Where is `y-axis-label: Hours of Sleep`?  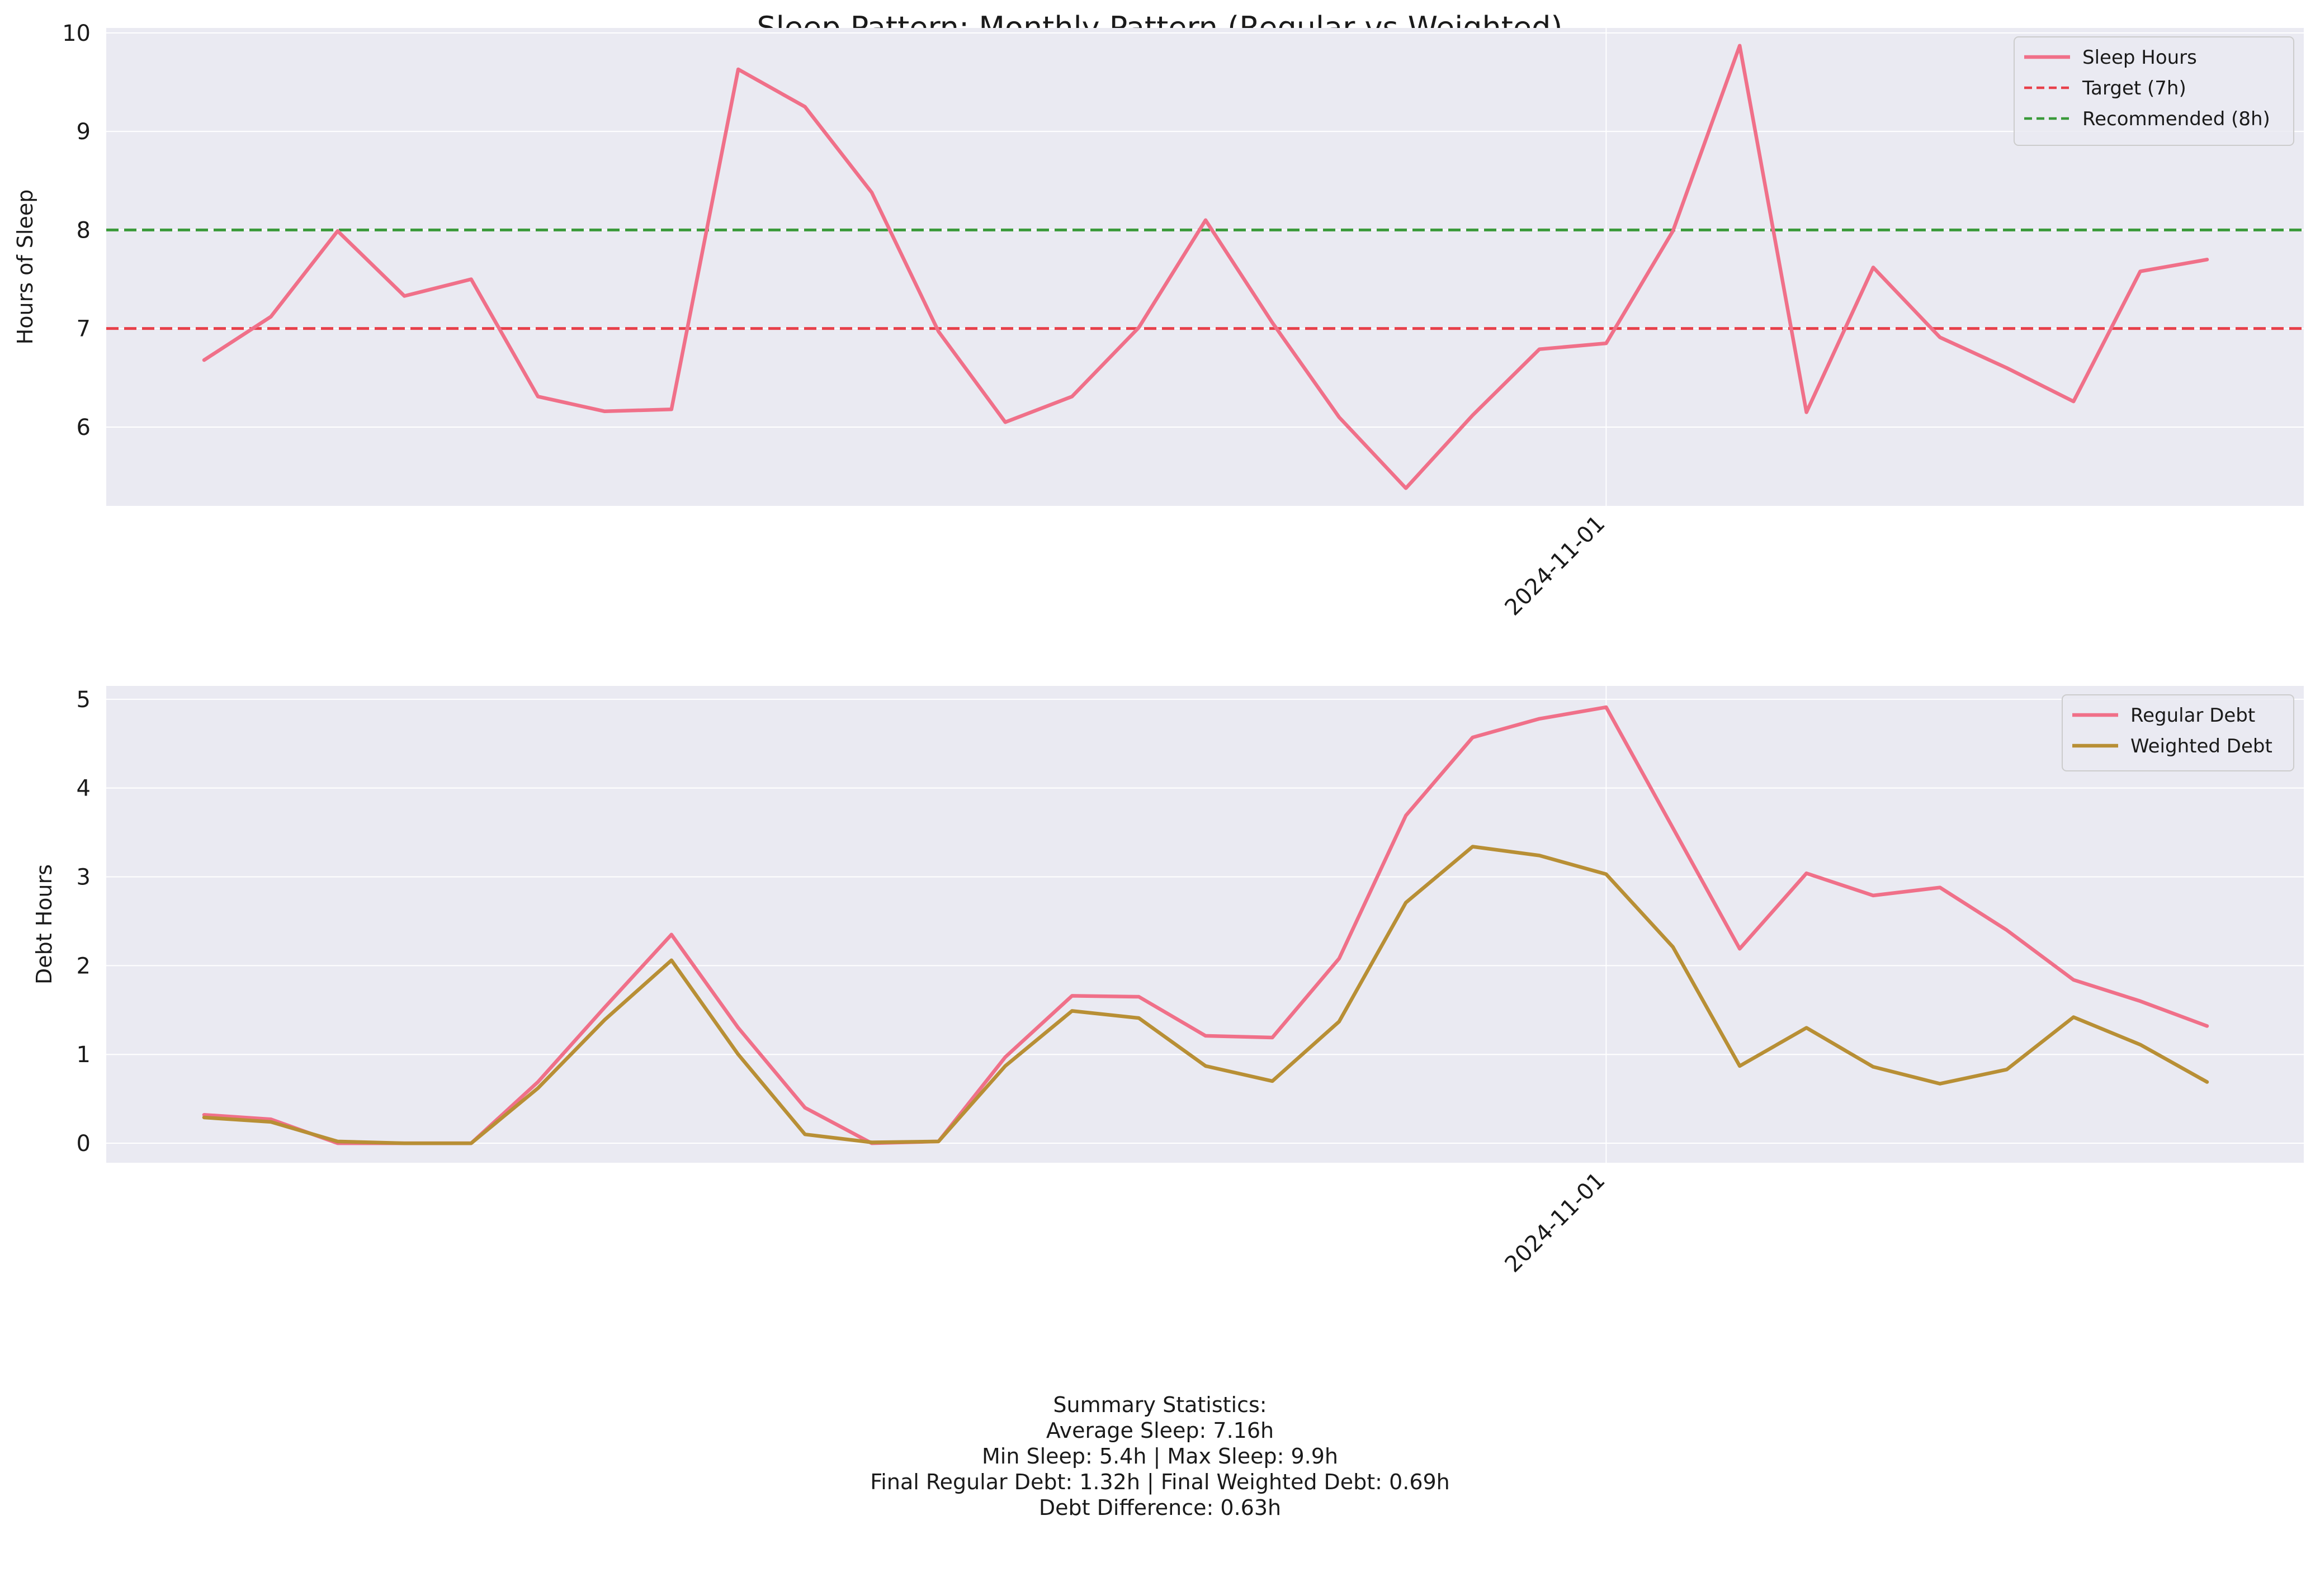
y-axis-label: Hours of Sleep is located at coordinates (25, 267).